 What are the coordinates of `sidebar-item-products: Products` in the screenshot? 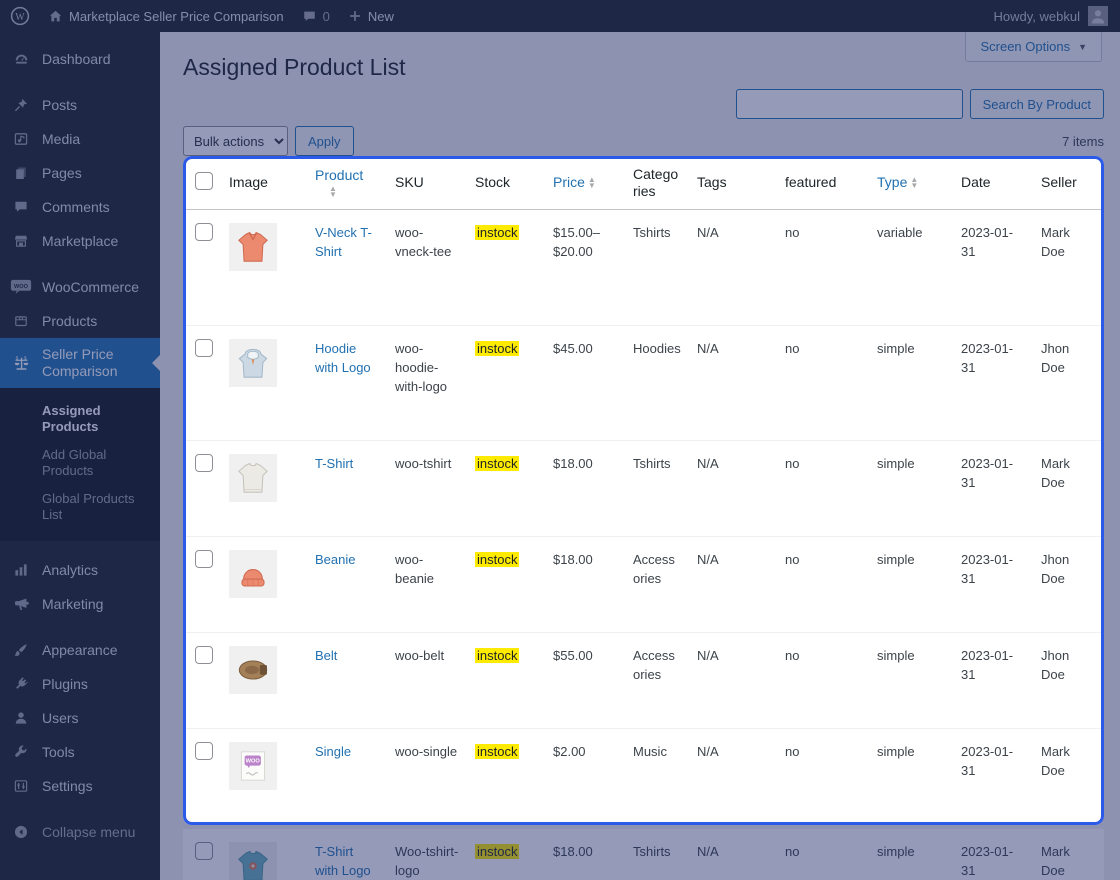 It's located at (80, 321).